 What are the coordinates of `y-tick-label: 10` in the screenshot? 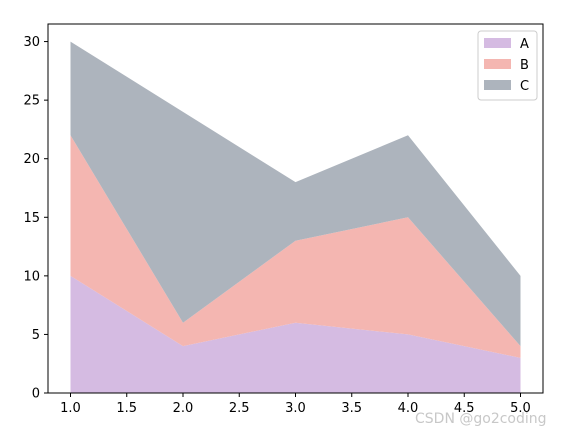 It's located at (31, 276).